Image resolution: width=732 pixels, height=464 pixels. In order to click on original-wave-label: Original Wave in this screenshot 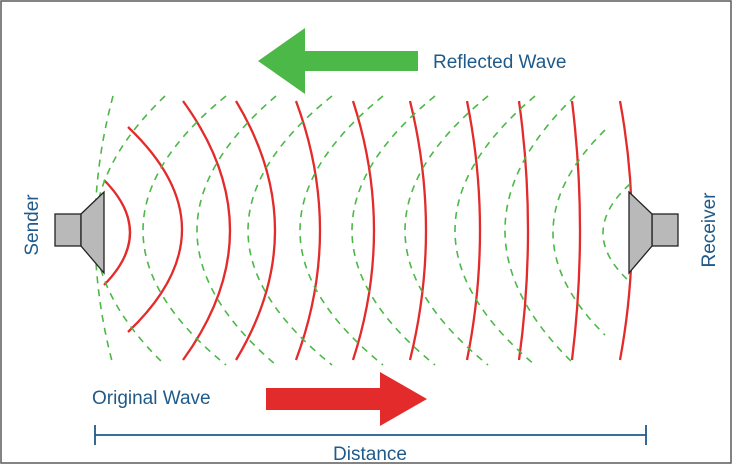, I will do `click(151, 398)`.